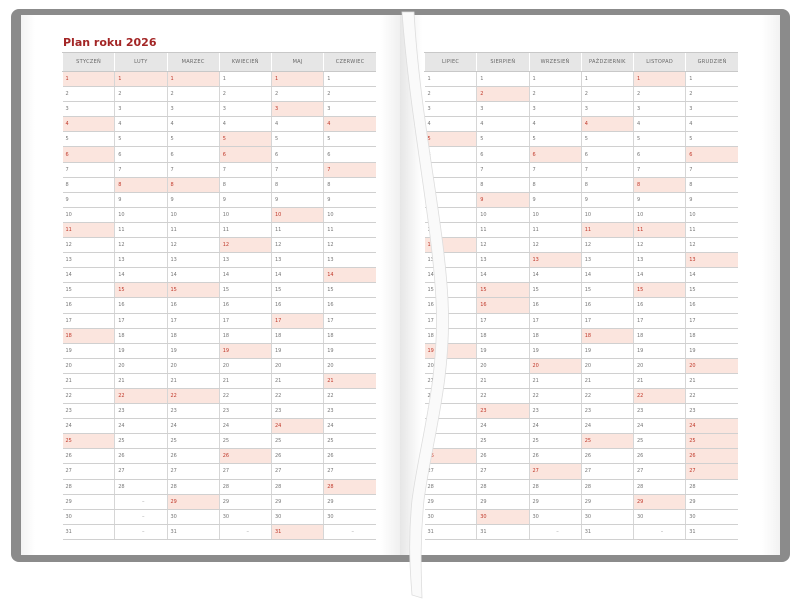 The height and width of the screenshot is (607, 800). I want to click on day-cell: 1, so click(349, 79).